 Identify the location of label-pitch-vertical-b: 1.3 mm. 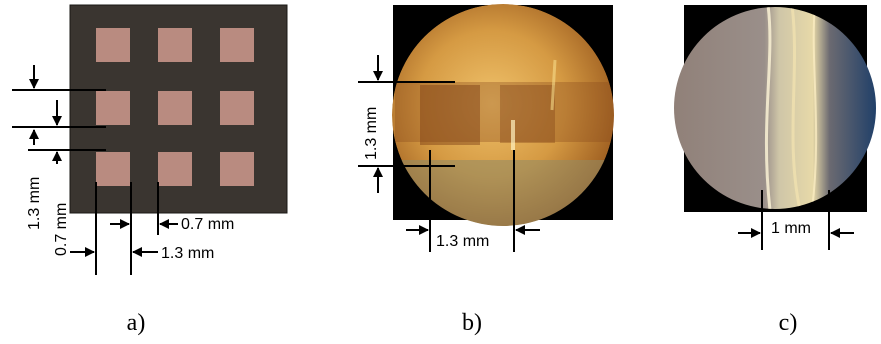
(371, 133).